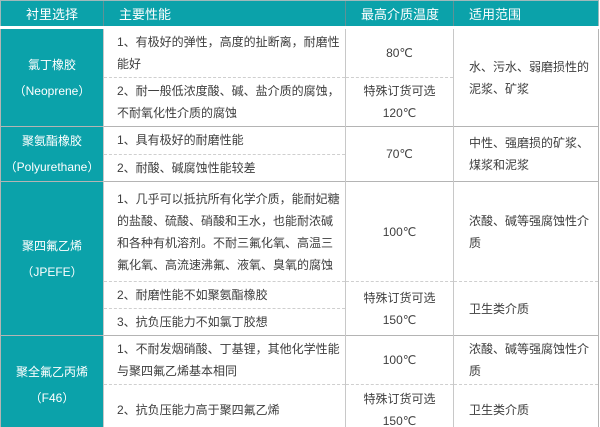 This screenshot has height=427, width=600. I want to click on temperature-cell: 70℃, so click(399, 154).